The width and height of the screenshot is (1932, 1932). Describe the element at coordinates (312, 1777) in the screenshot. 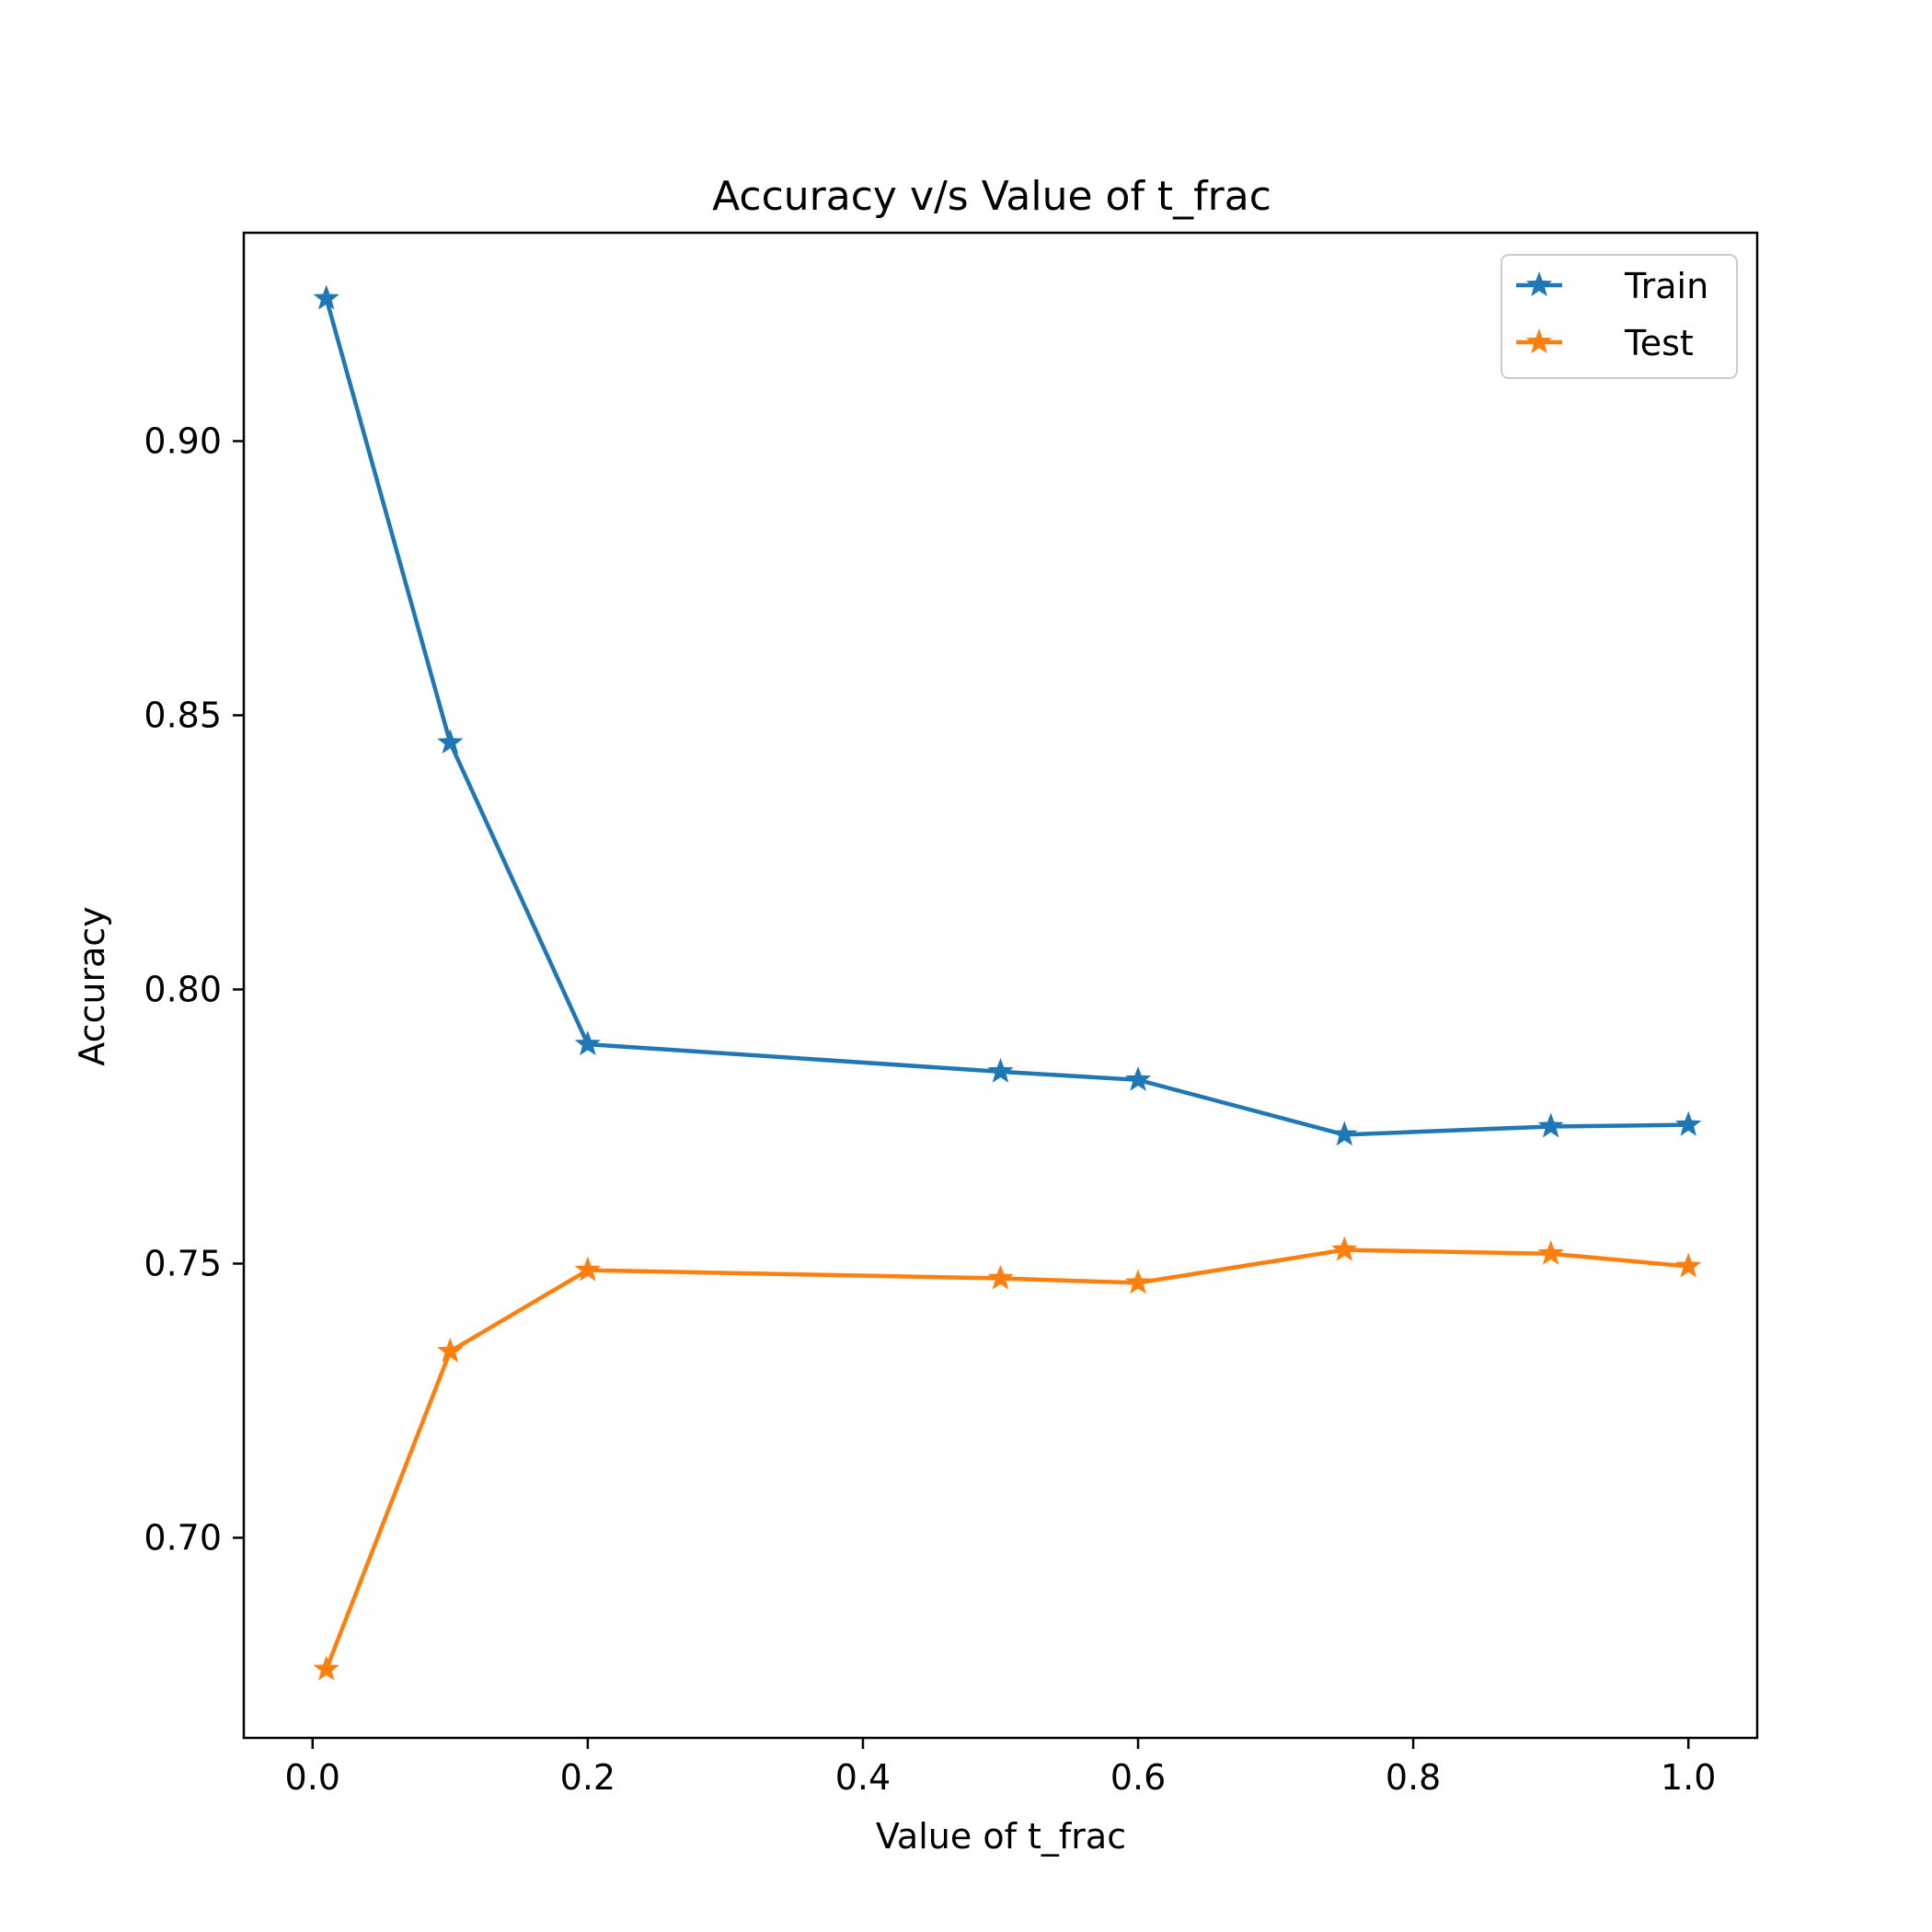

I see `x-tick-label: 0.0` at that location.